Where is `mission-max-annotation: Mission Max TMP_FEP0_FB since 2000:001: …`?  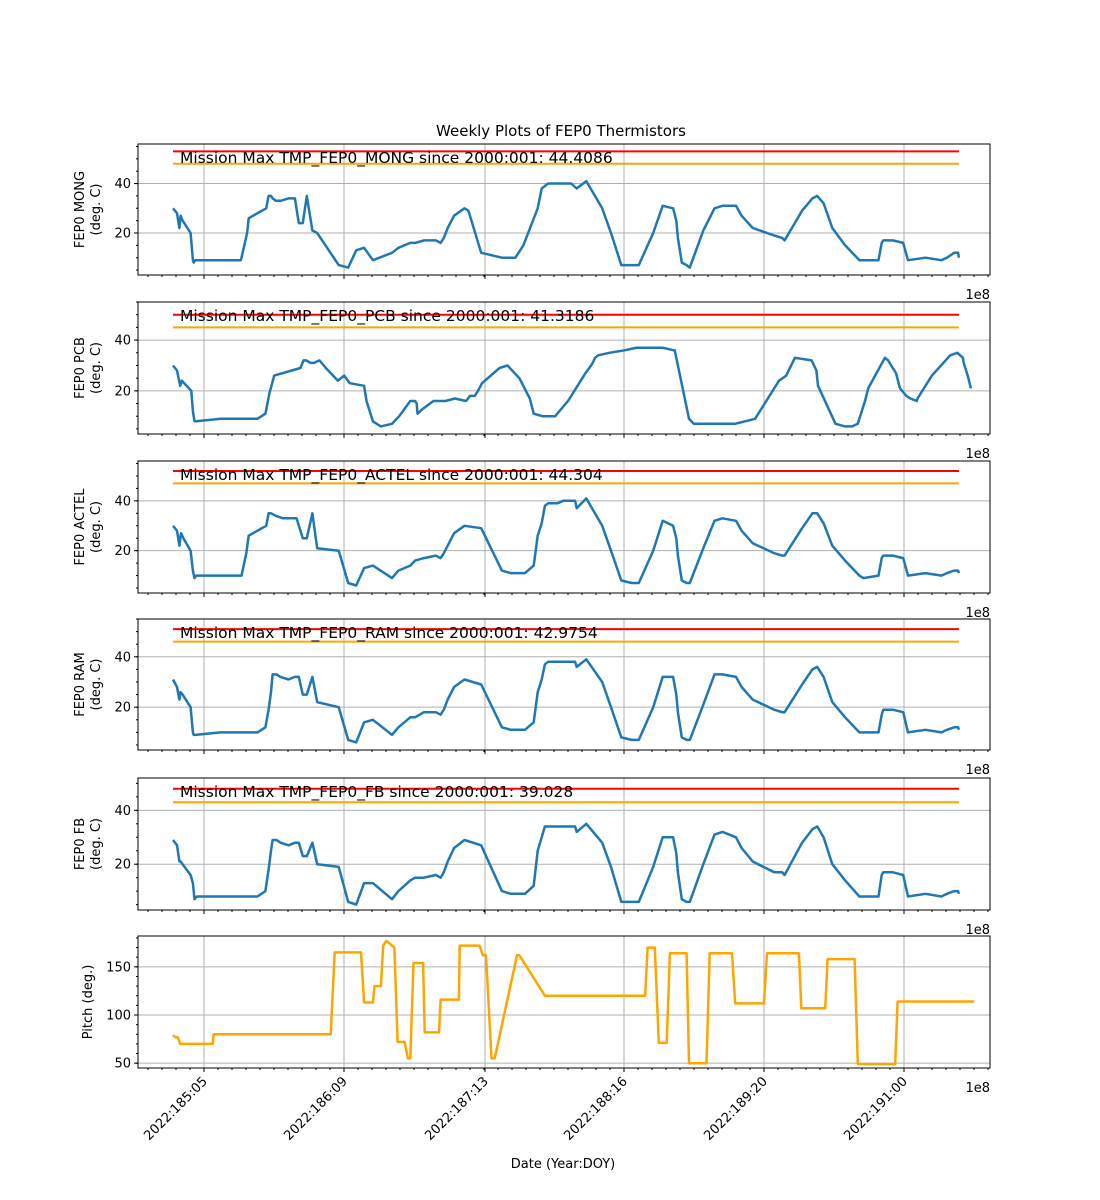
mission-max-annotation: Mission Max TMP_FEP0_FB since 2000:001: … is located at coordinates (376, 792).